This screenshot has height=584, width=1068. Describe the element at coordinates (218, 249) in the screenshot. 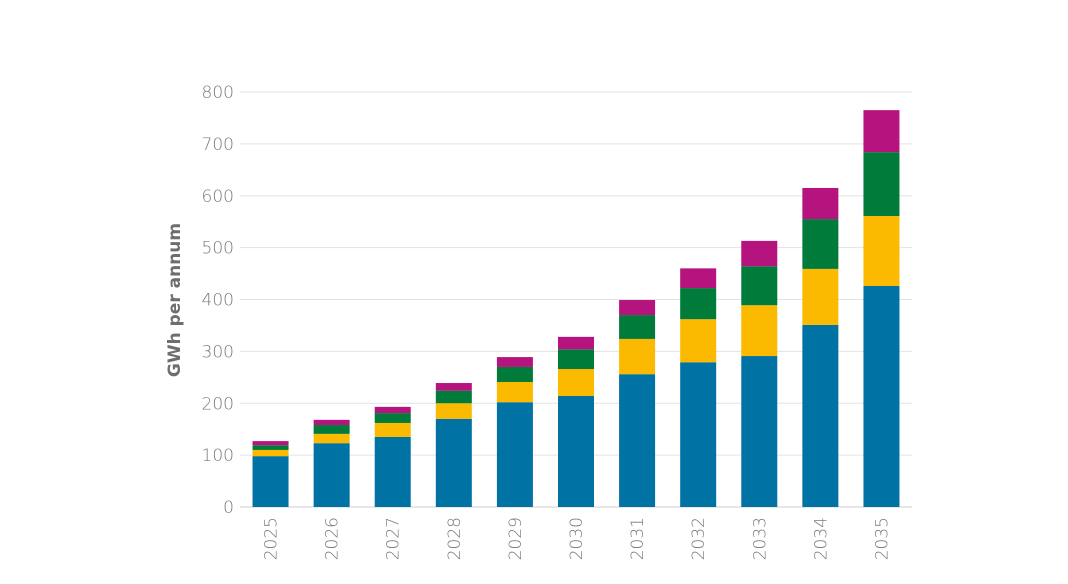

I see `y-tick-label: 500` at that location.